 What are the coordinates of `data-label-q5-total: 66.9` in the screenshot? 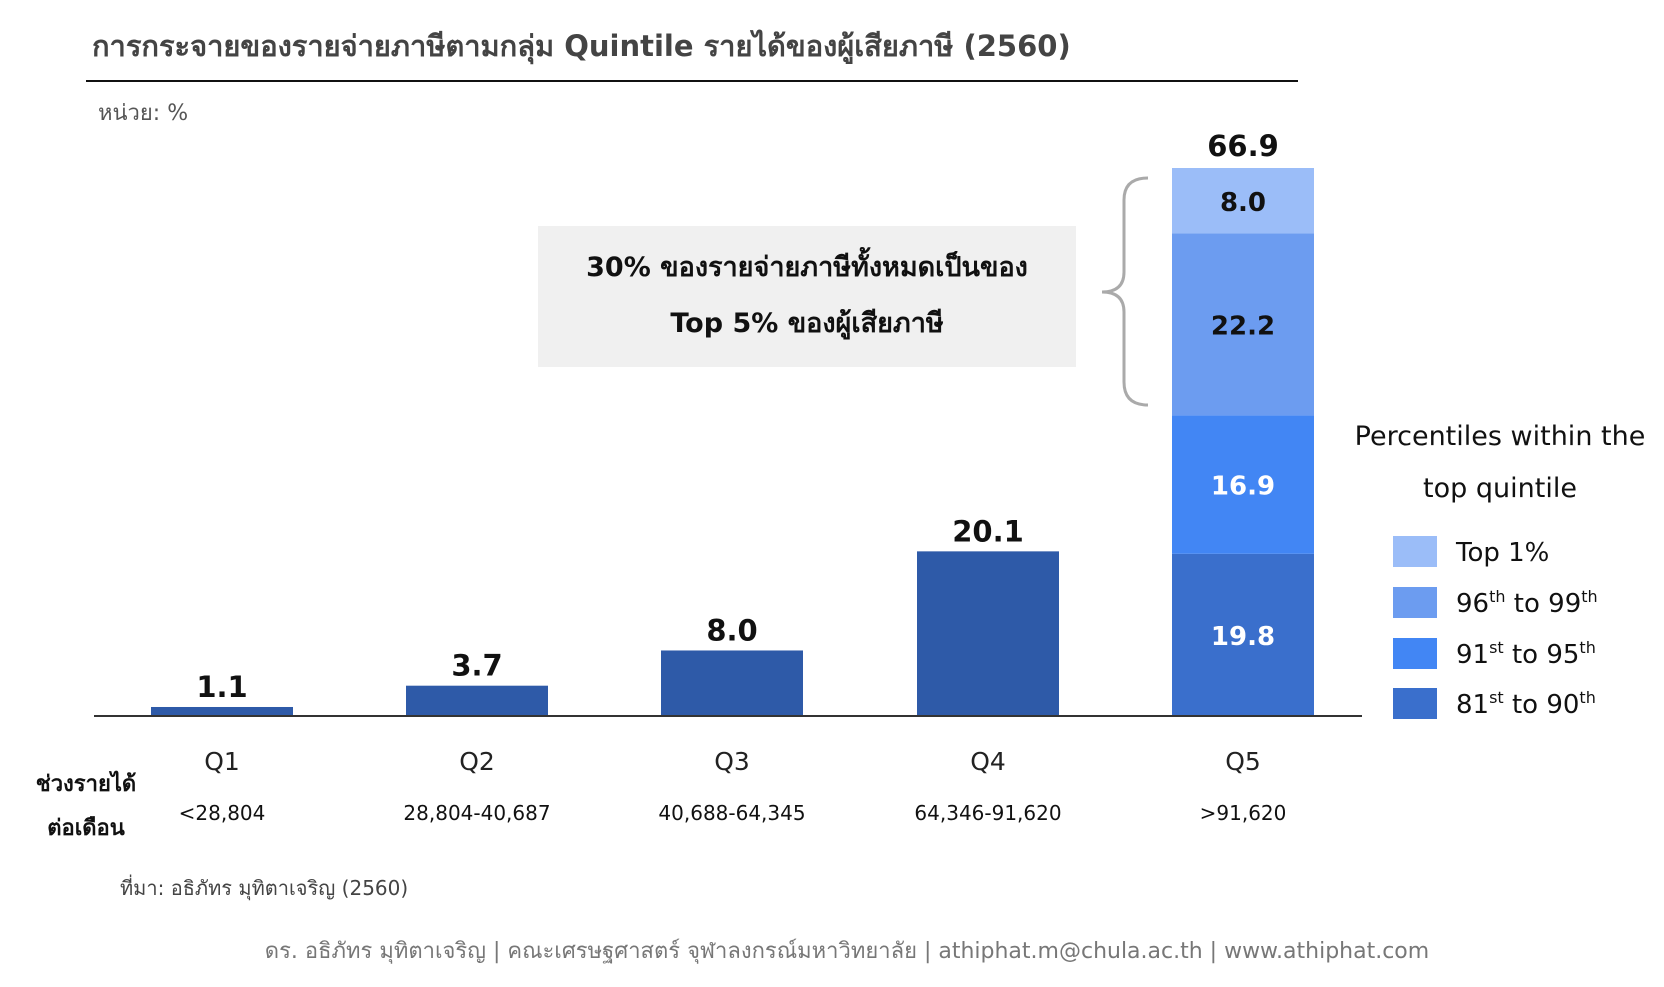 It's located at (1243, 146).